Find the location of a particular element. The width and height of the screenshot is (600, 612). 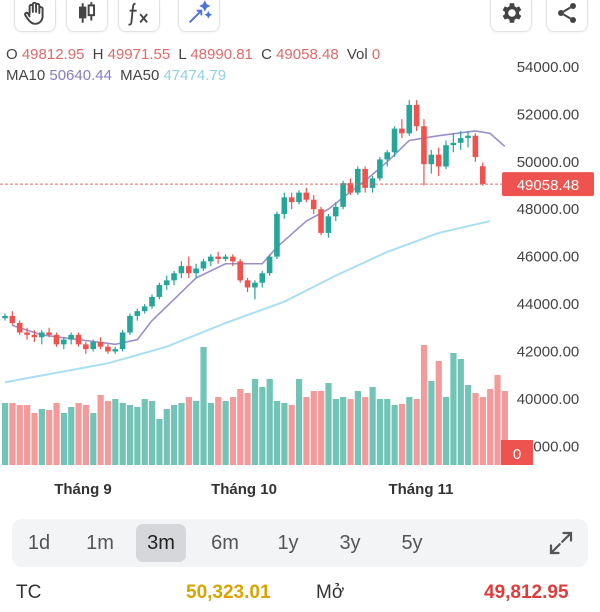

time-range-selector: 1d 1m 3m 6m 1y 3y 5y is located at coordinates (300, 543).